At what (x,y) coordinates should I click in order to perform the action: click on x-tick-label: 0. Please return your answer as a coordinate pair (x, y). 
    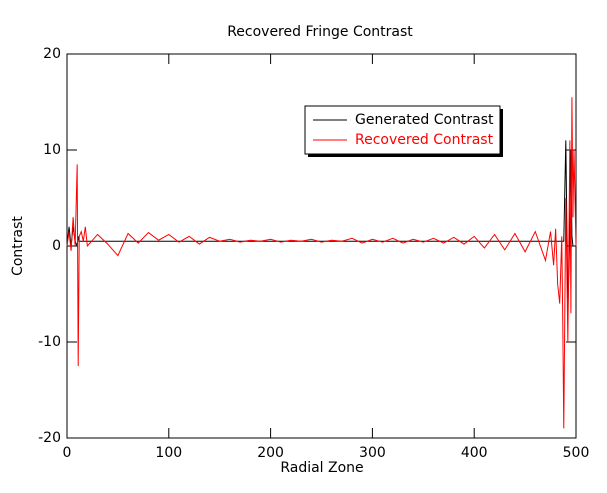
    Looking at the image, I should click on (67, 453).